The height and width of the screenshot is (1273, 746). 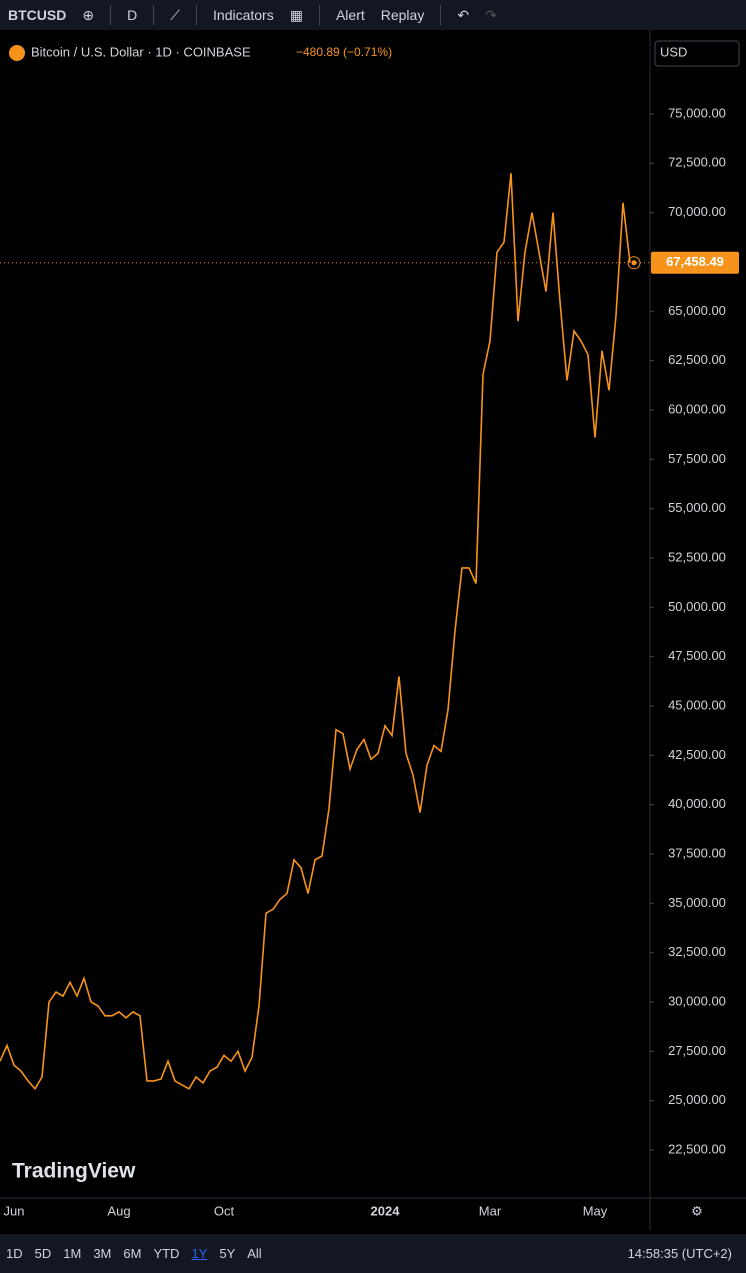 What do you see at coordinates (166, 1253) in the screenshot?
I see `range-button: YTD` at bounding box center [166, 1253].